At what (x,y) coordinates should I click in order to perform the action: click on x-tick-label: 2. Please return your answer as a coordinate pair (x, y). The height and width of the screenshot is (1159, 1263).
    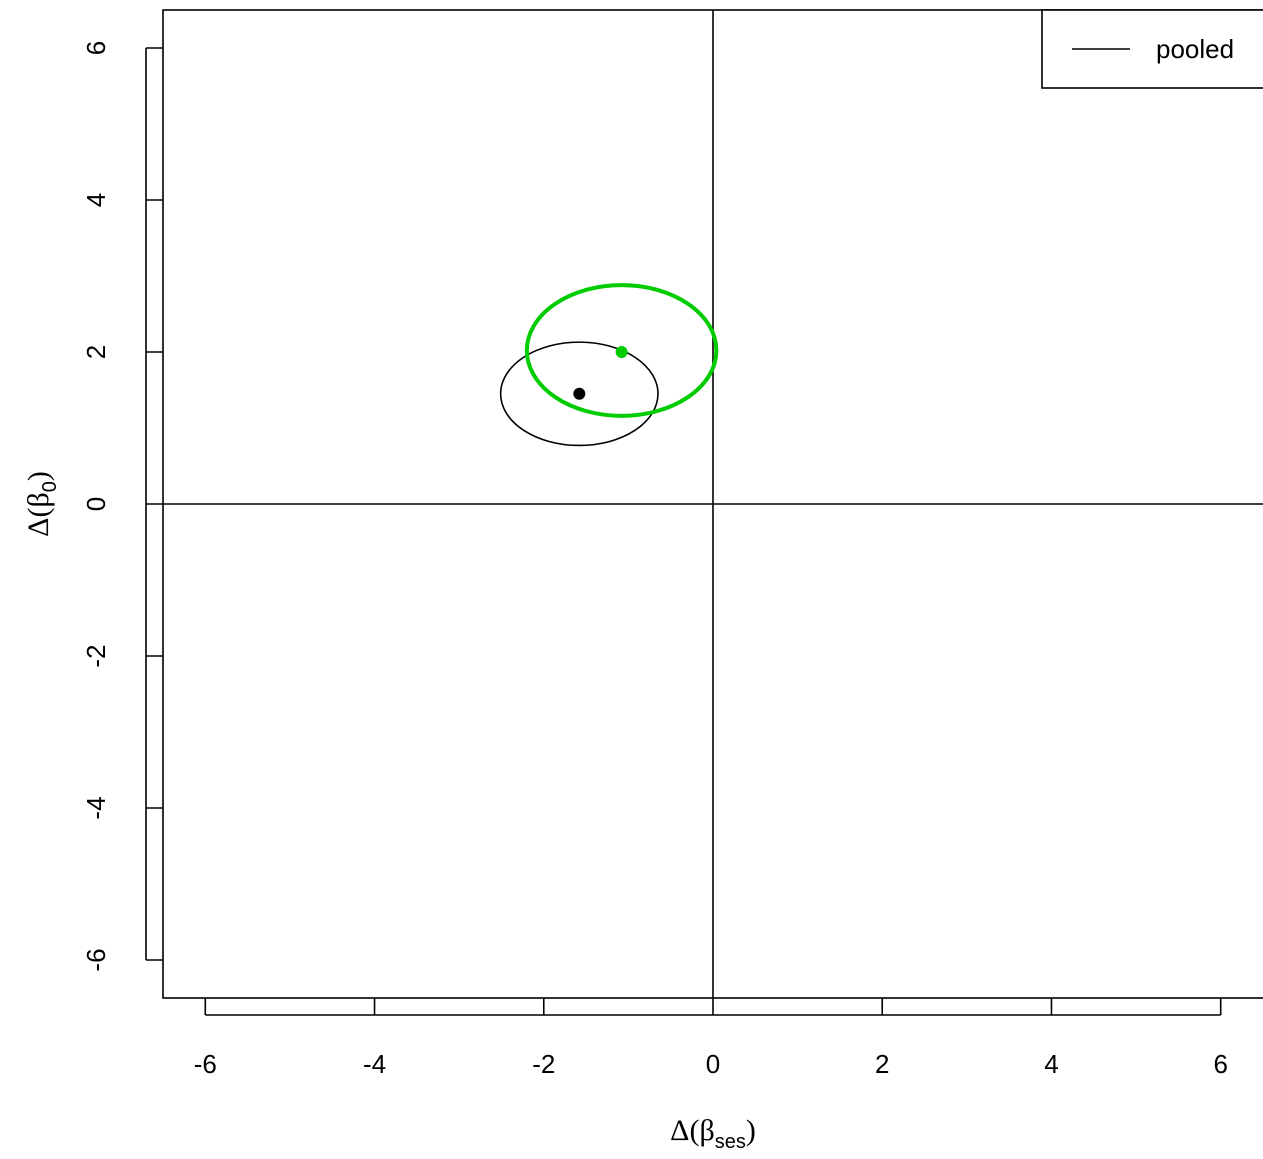
    Looking at the image, I should click on (882, 1064).